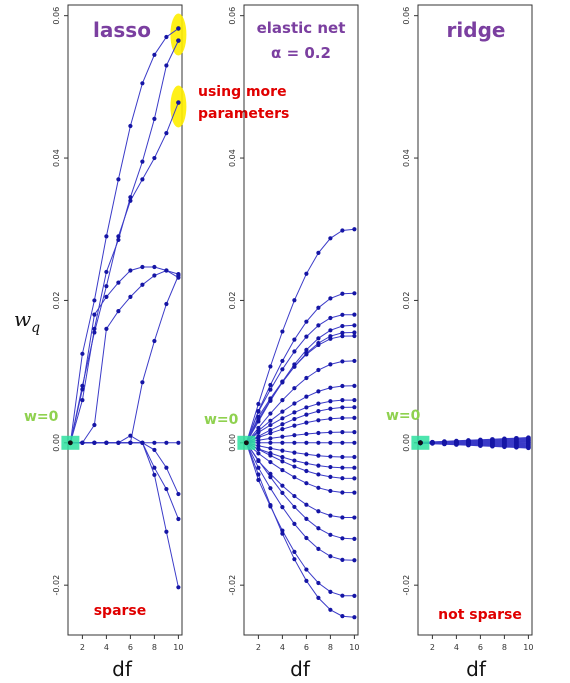 This screenshot has height=683, width=570. I want to click on x-tick-label: 10, so click(178, 647).